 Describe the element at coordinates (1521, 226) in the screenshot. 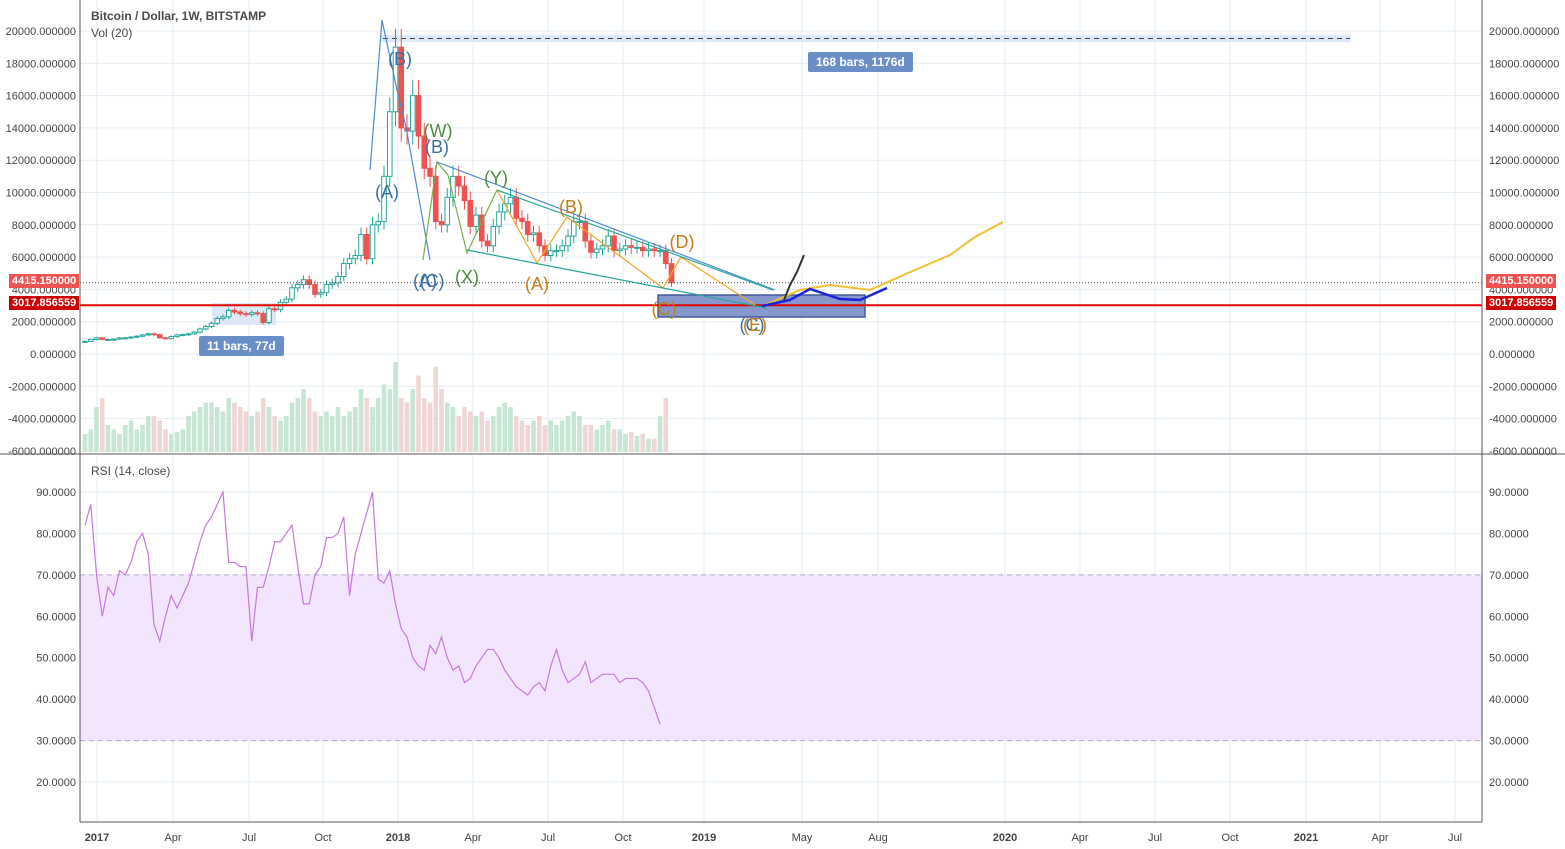

I see `price-axis-tick-right: 8000.000000` at that location.